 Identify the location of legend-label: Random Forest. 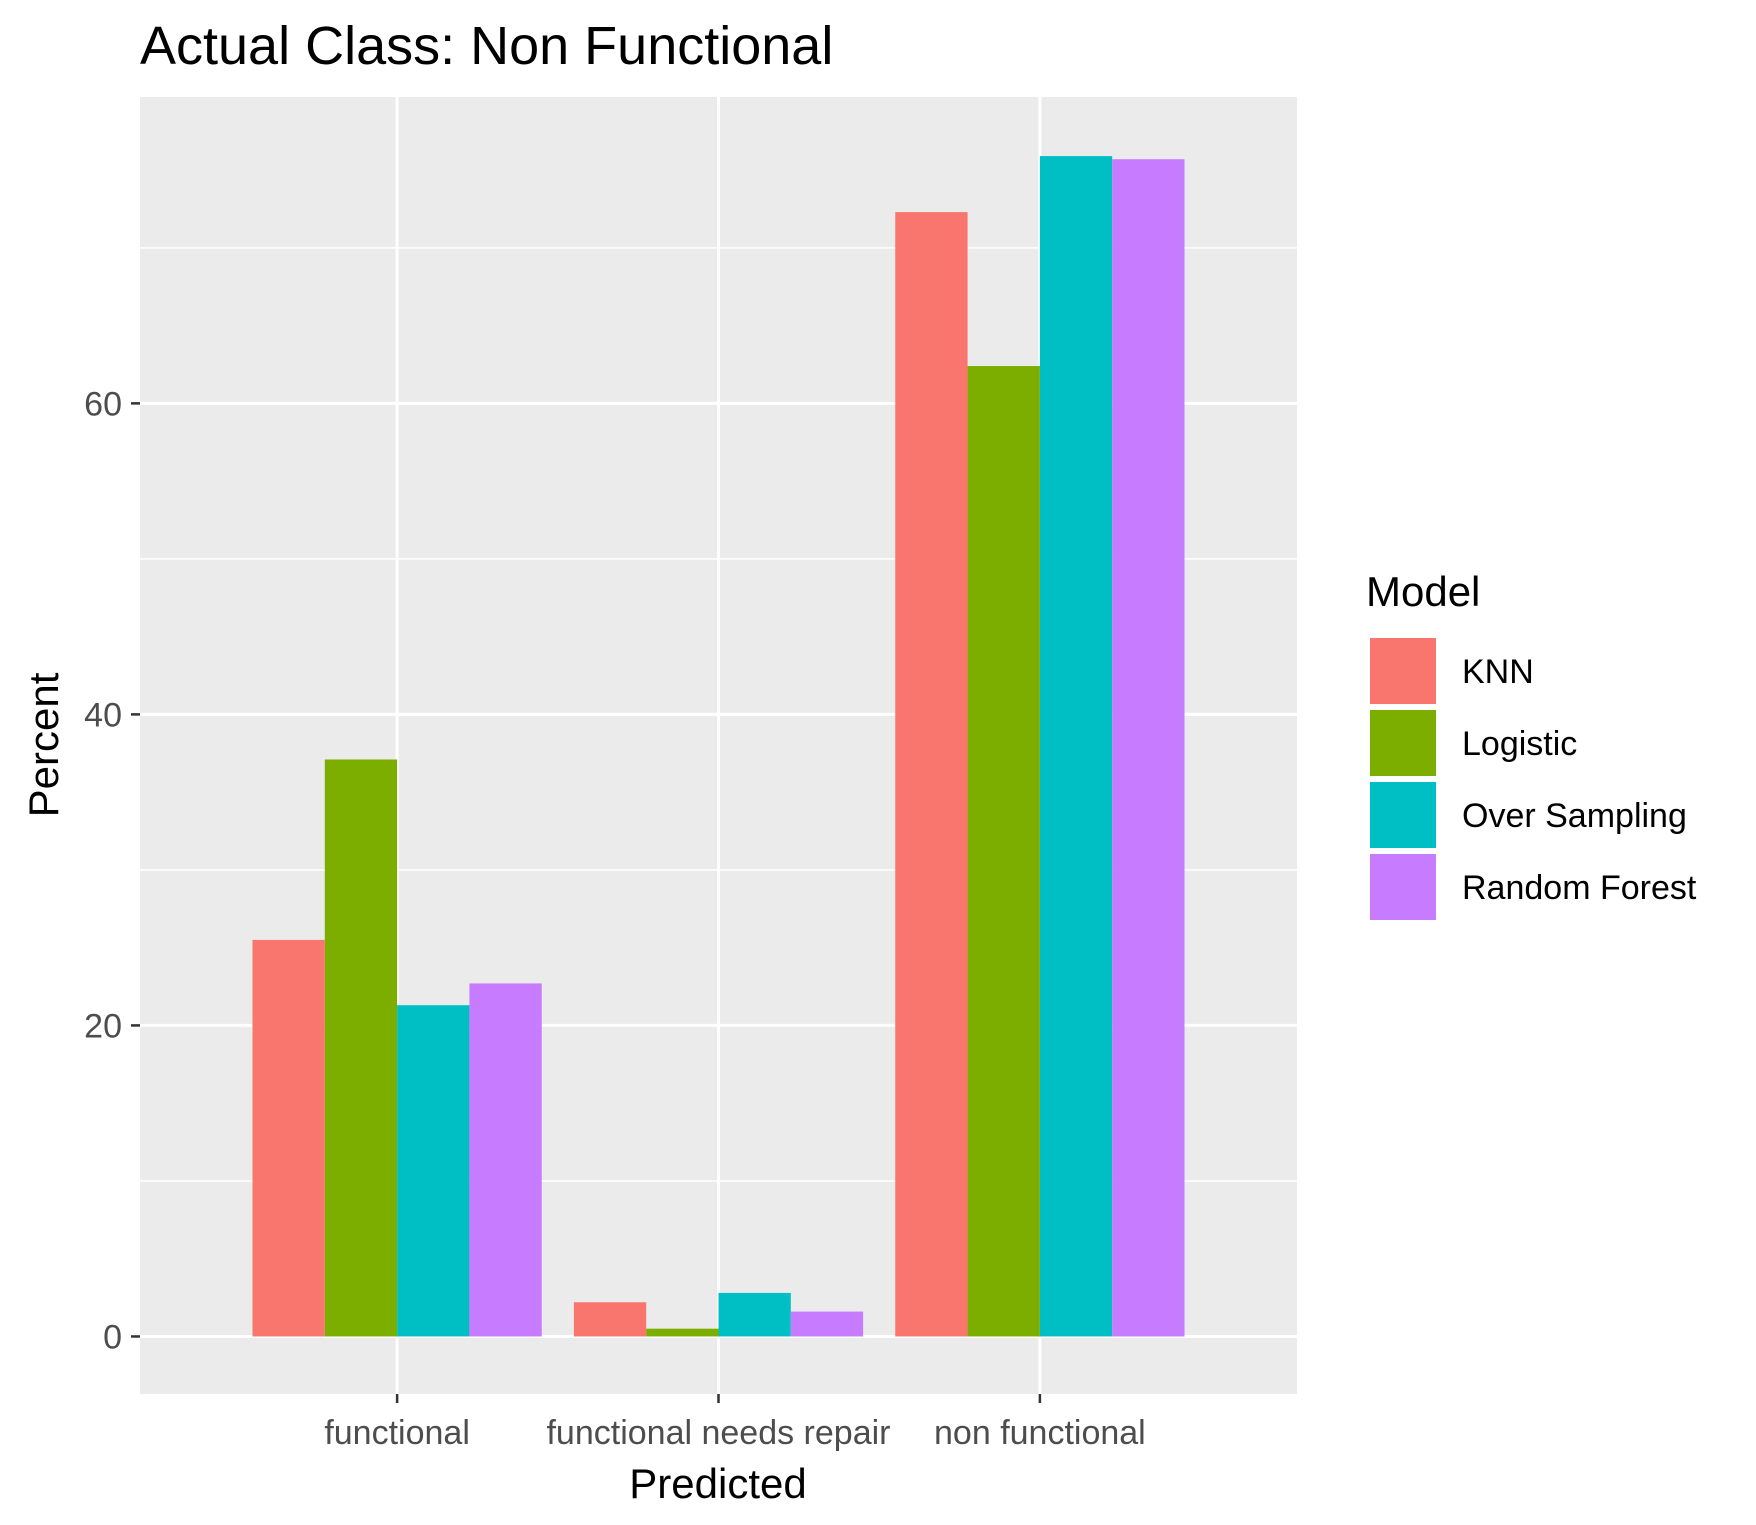
(1579, 888).